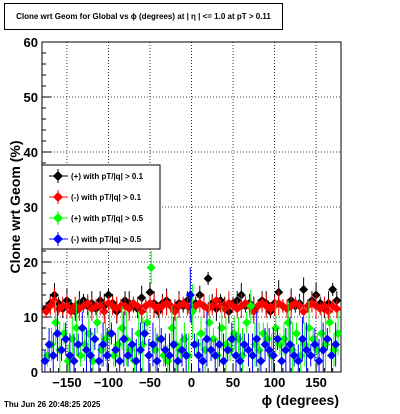 This screenshot has width=400, height=414. I want to click on legend-item: (+) with pT/|q| > 0.5, so click(96, 218).